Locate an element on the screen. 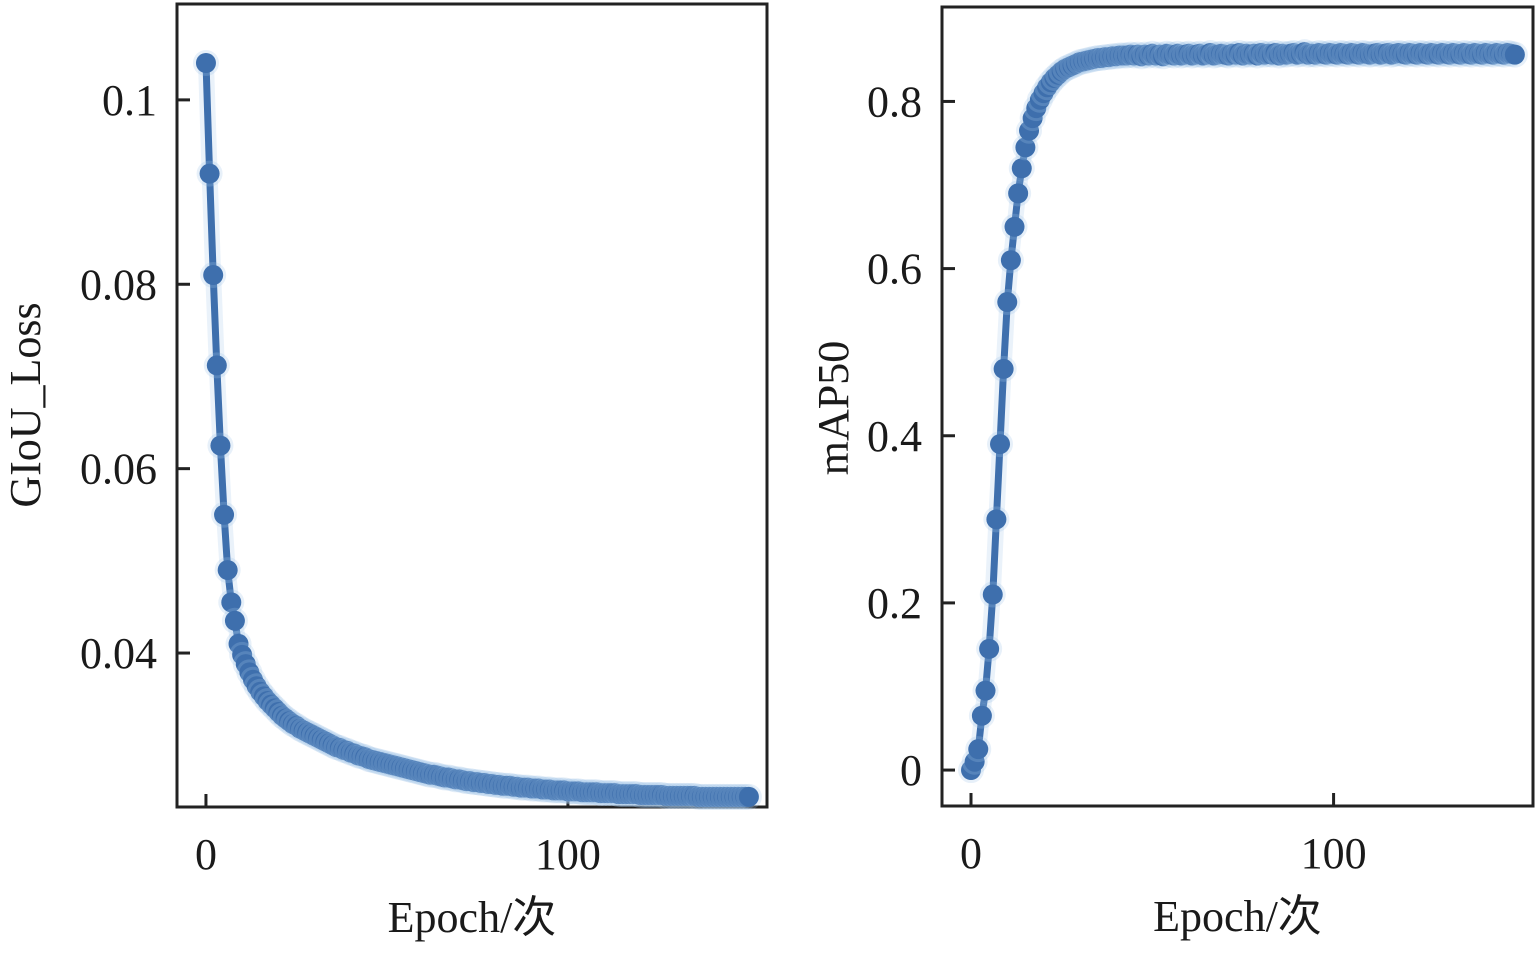  y-tick-label: 0.04 is located at coordinates (118, 653).